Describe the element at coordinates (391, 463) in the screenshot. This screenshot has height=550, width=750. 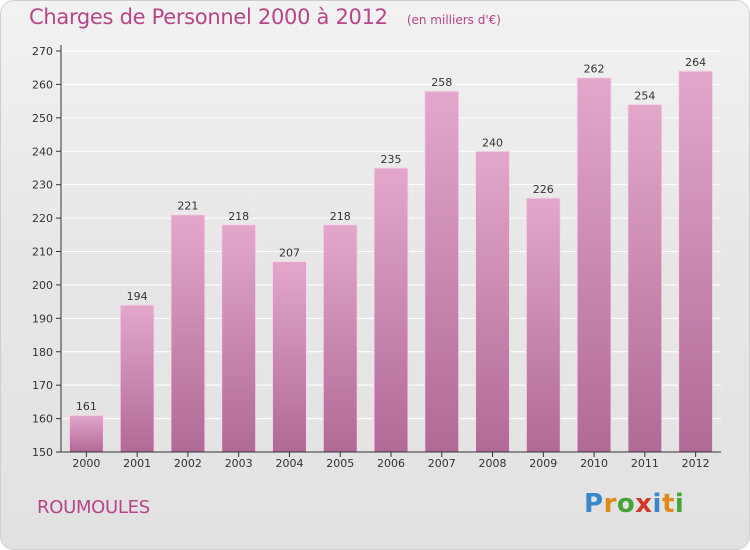
I see `x-tick-label: 2006` at that location.